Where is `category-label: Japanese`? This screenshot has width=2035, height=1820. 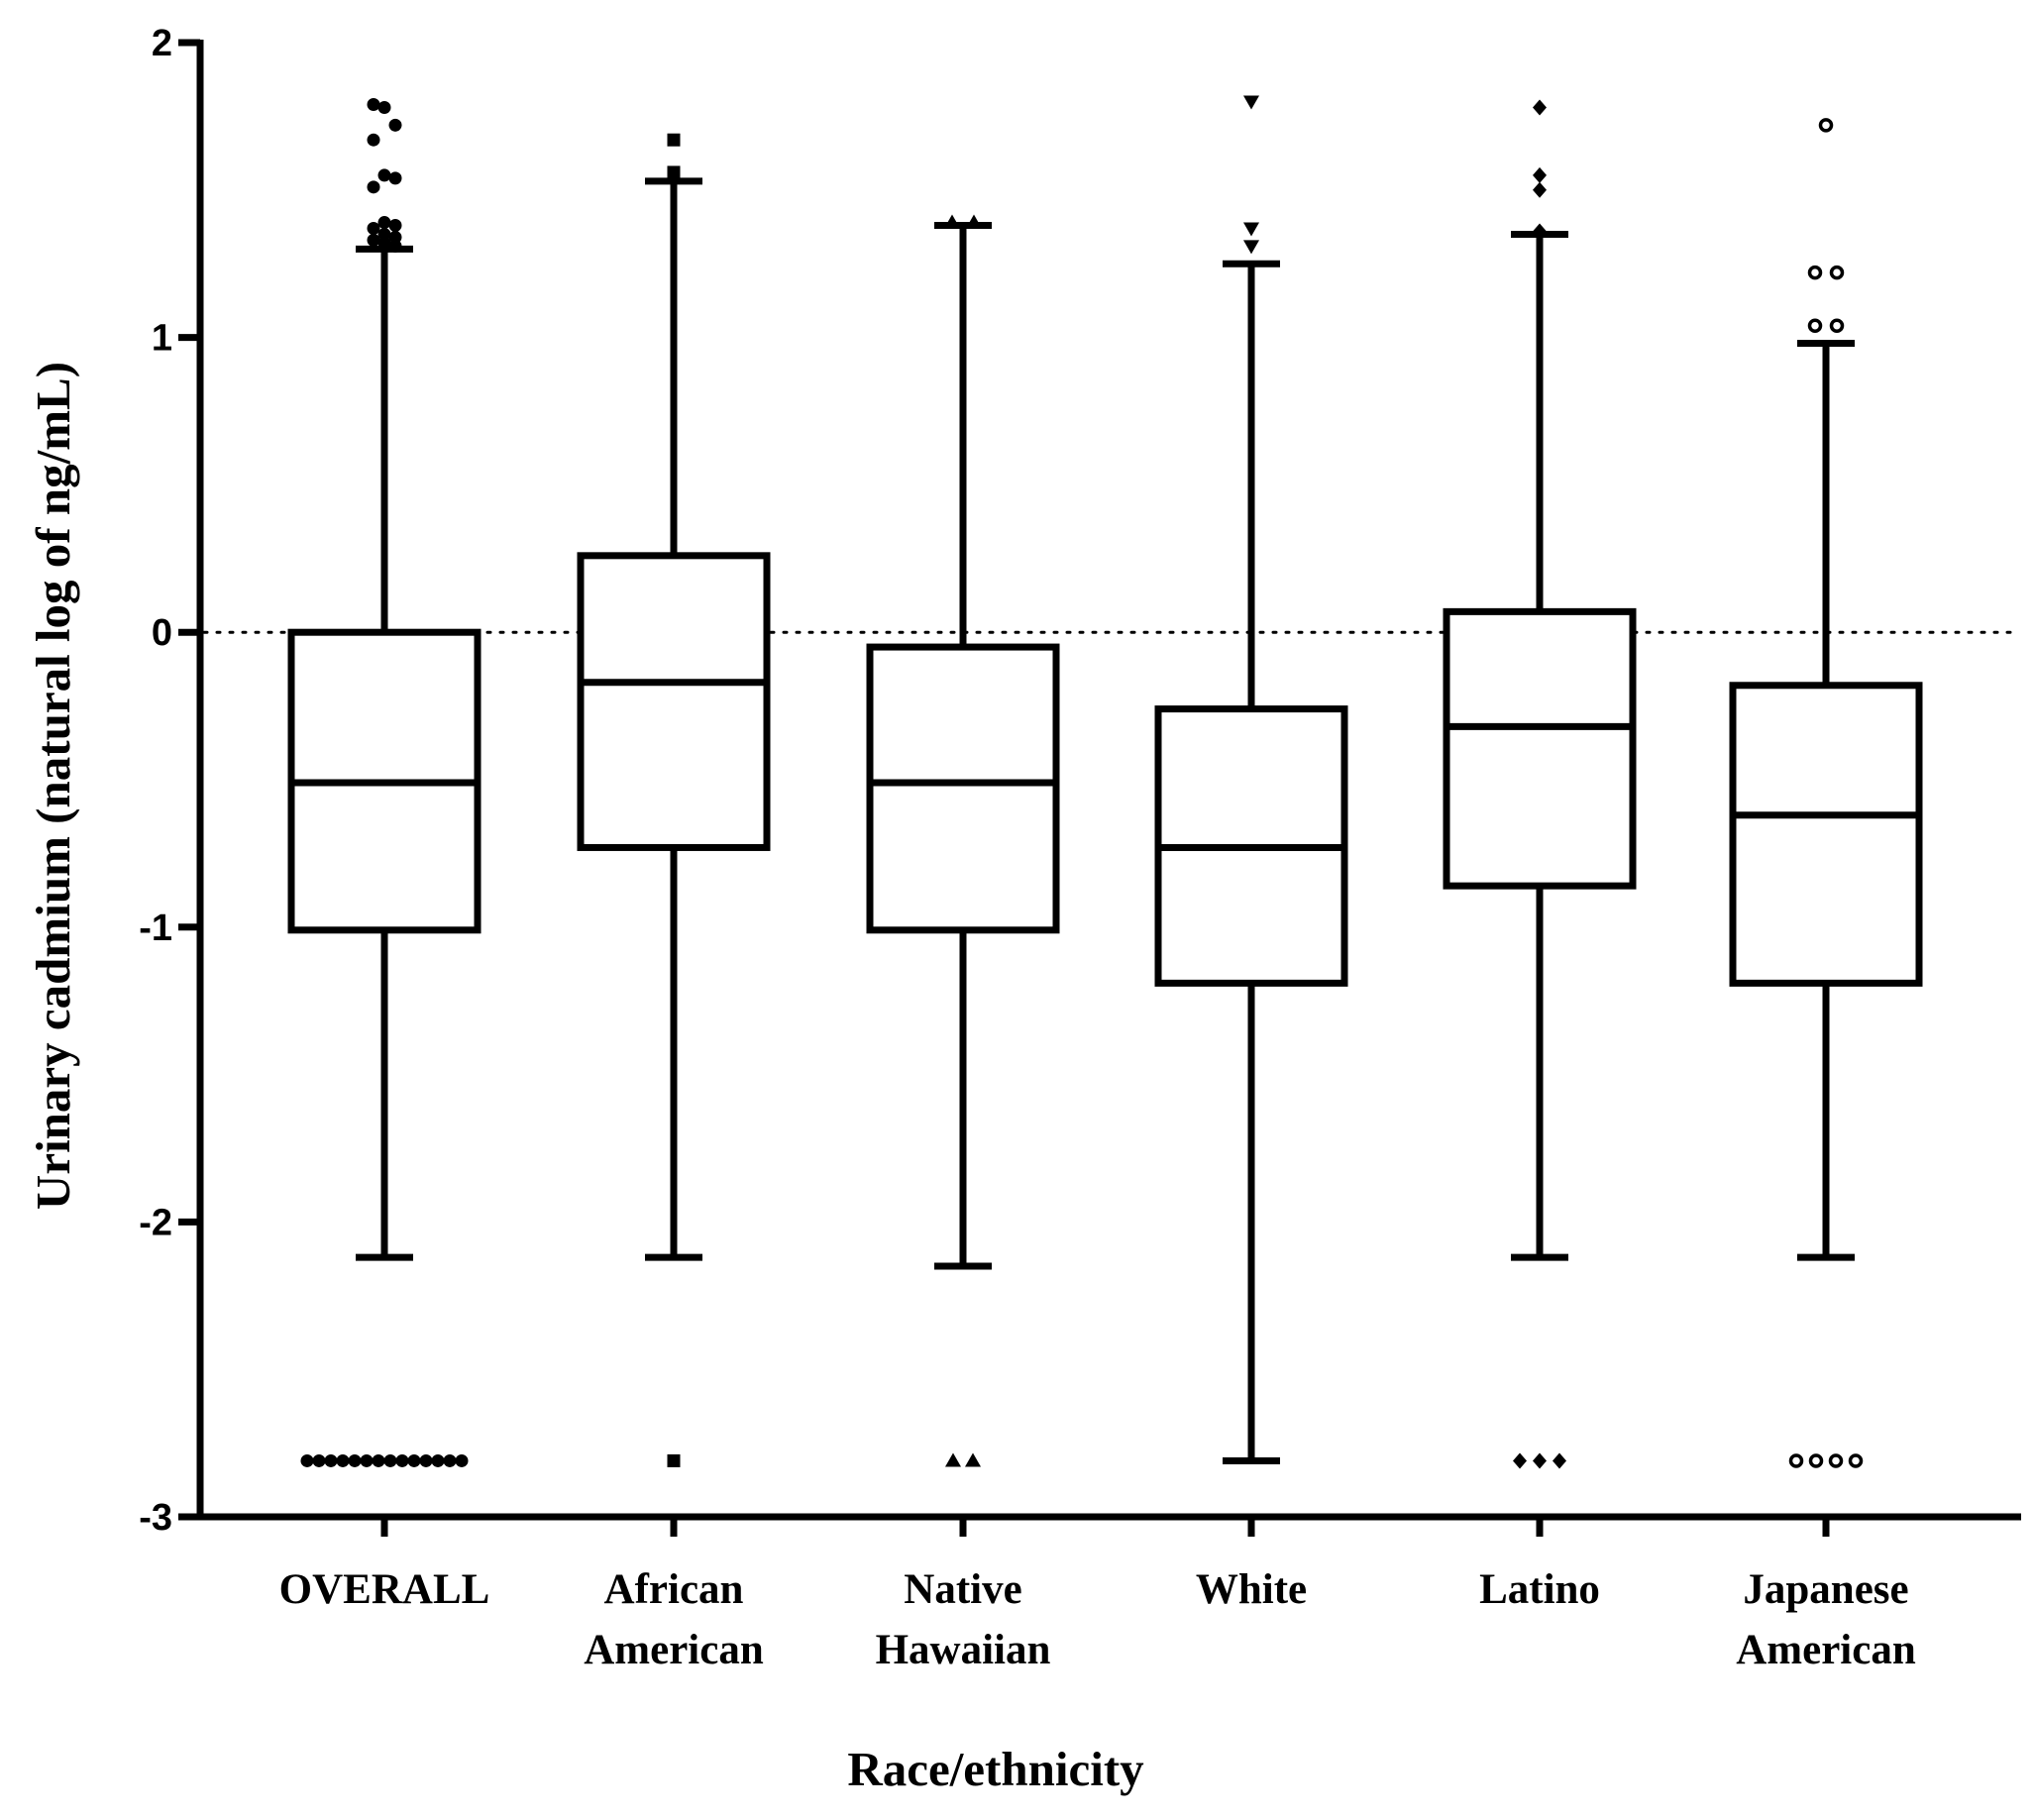
category-label: Japanese is located at coordinates (1825, 1589).